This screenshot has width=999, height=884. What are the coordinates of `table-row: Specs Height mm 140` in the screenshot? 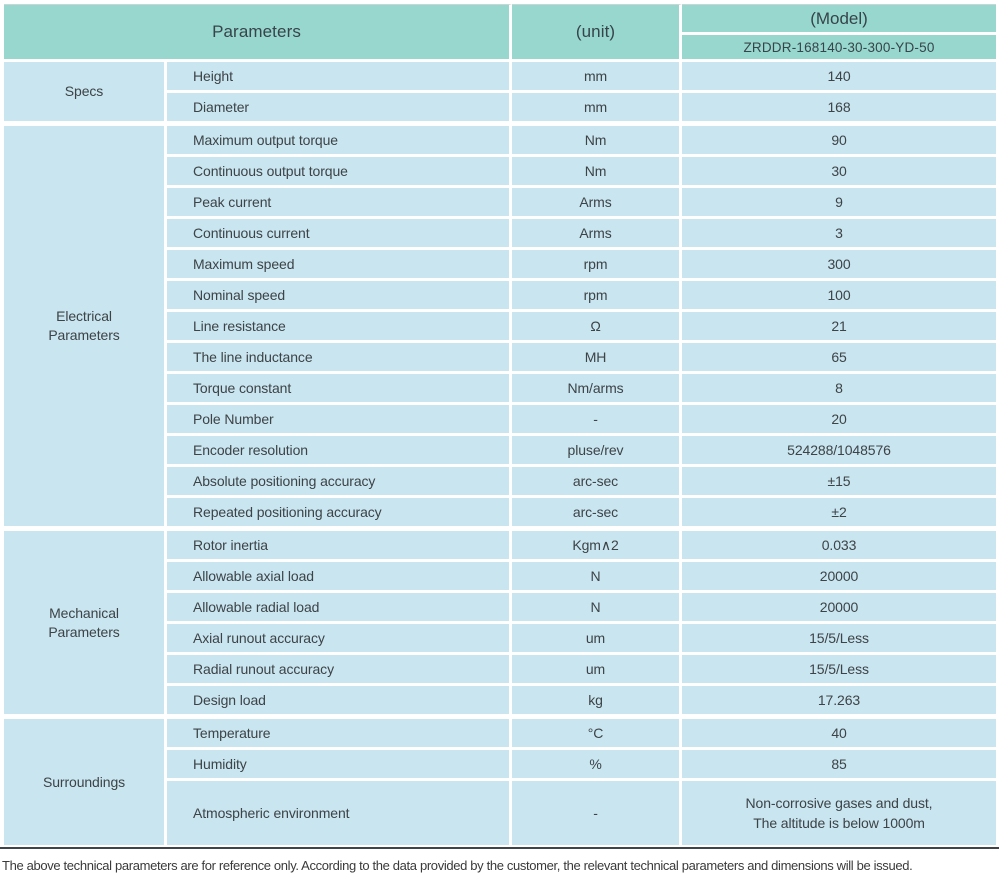 It's located at (500, 94).